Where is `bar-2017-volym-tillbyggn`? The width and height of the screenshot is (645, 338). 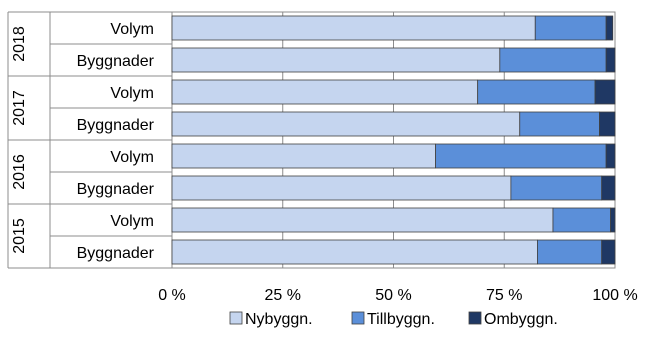
bar-2017-volym-tillbyggn is located at coordinates (536, 92).